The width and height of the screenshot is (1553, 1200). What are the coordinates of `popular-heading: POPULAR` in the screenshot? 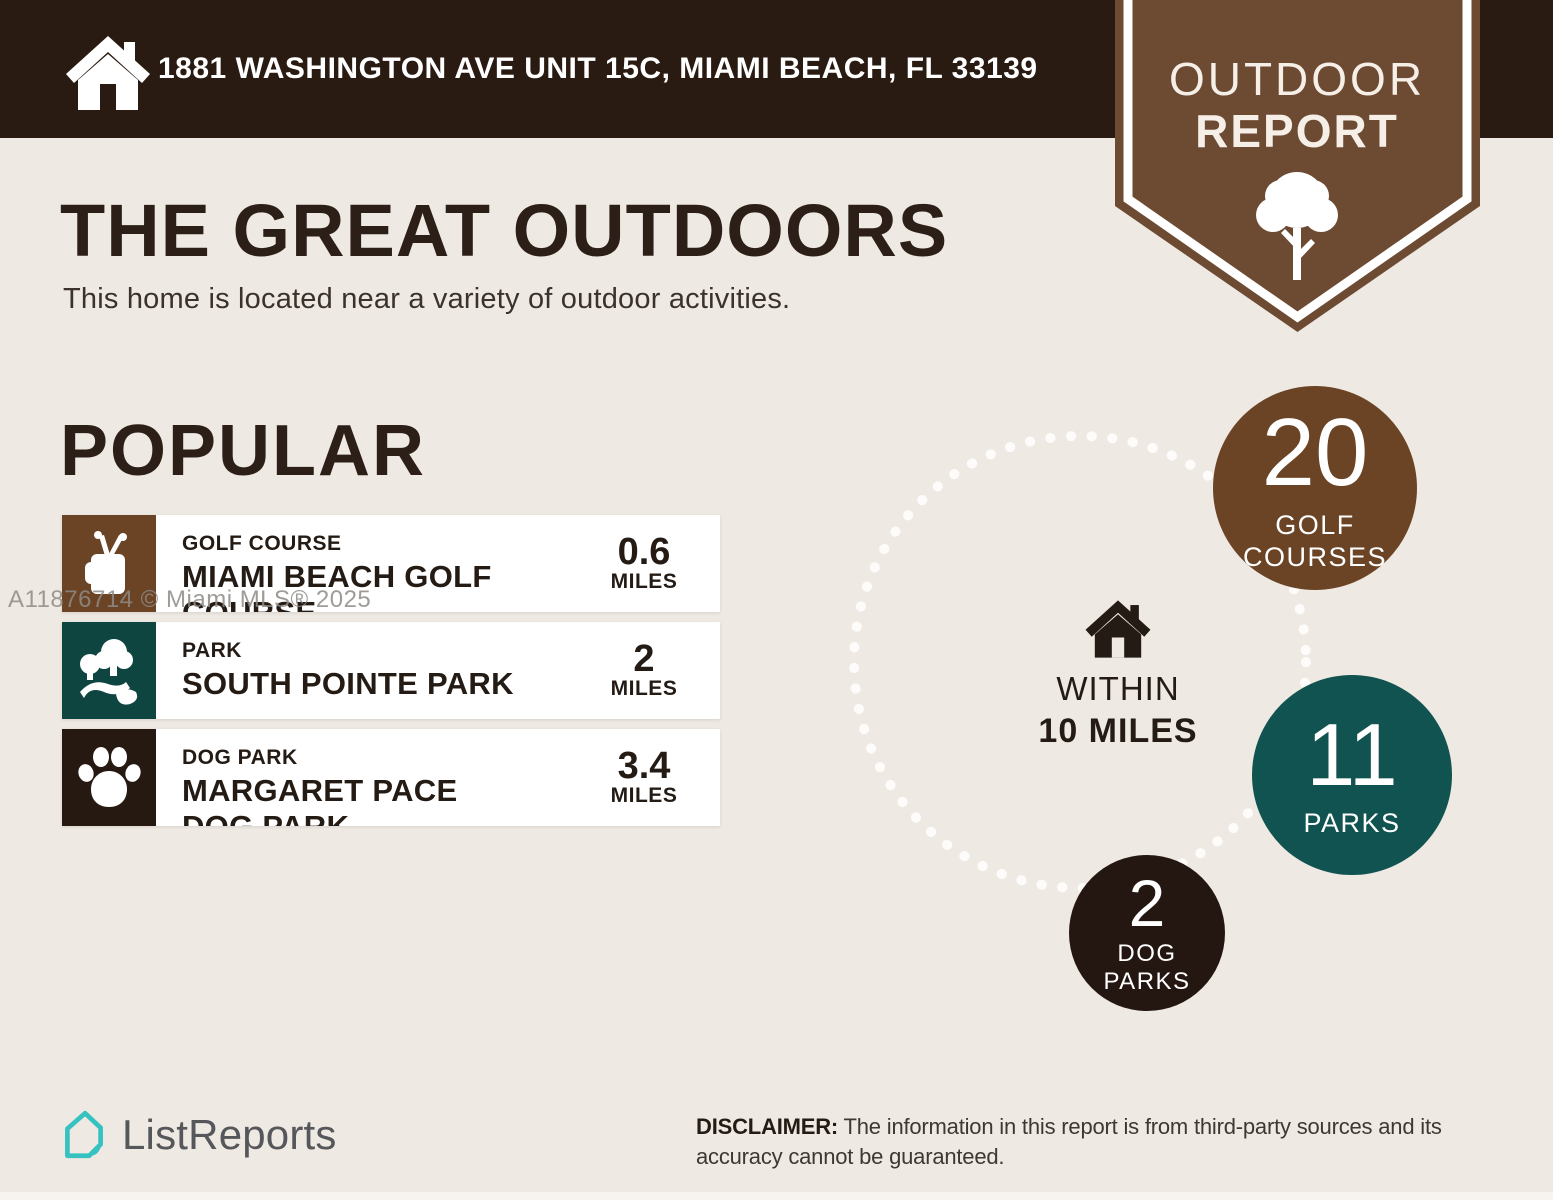 It's located at (243, 451).